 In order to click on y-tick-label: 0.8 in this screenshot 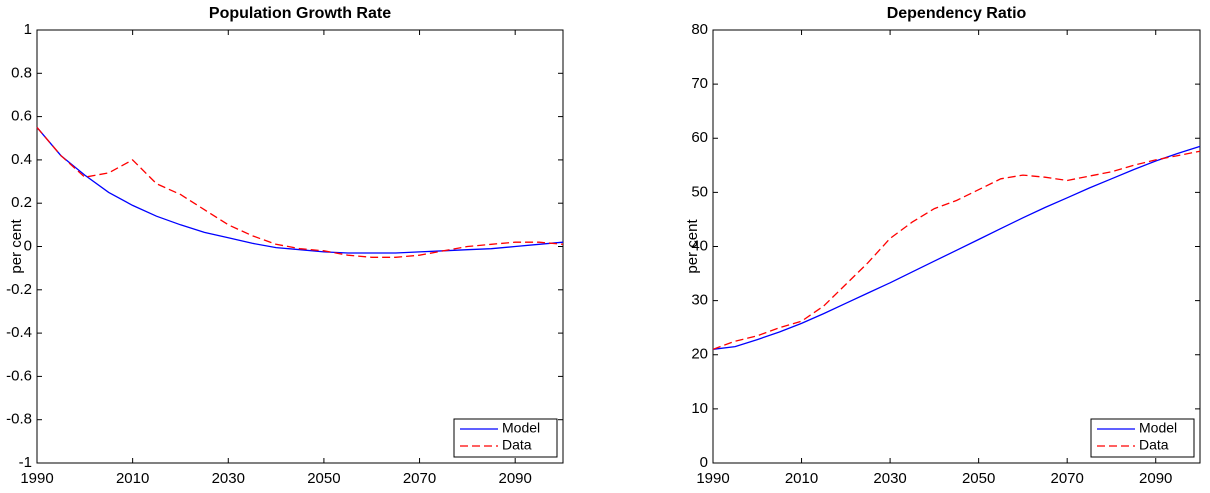, I will do `click(21, 72)`.